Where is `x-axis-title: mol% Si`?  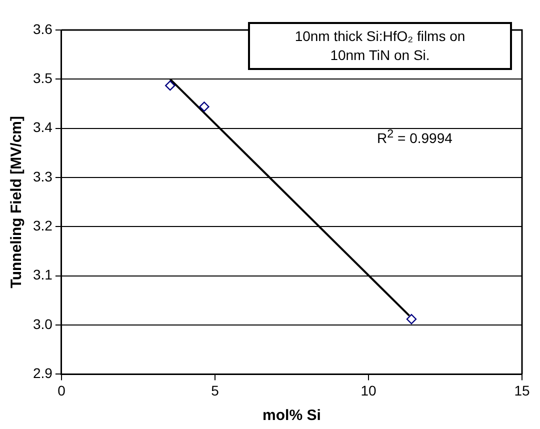 x-axis-title: mol% Si is located at coordinates (291, 415).